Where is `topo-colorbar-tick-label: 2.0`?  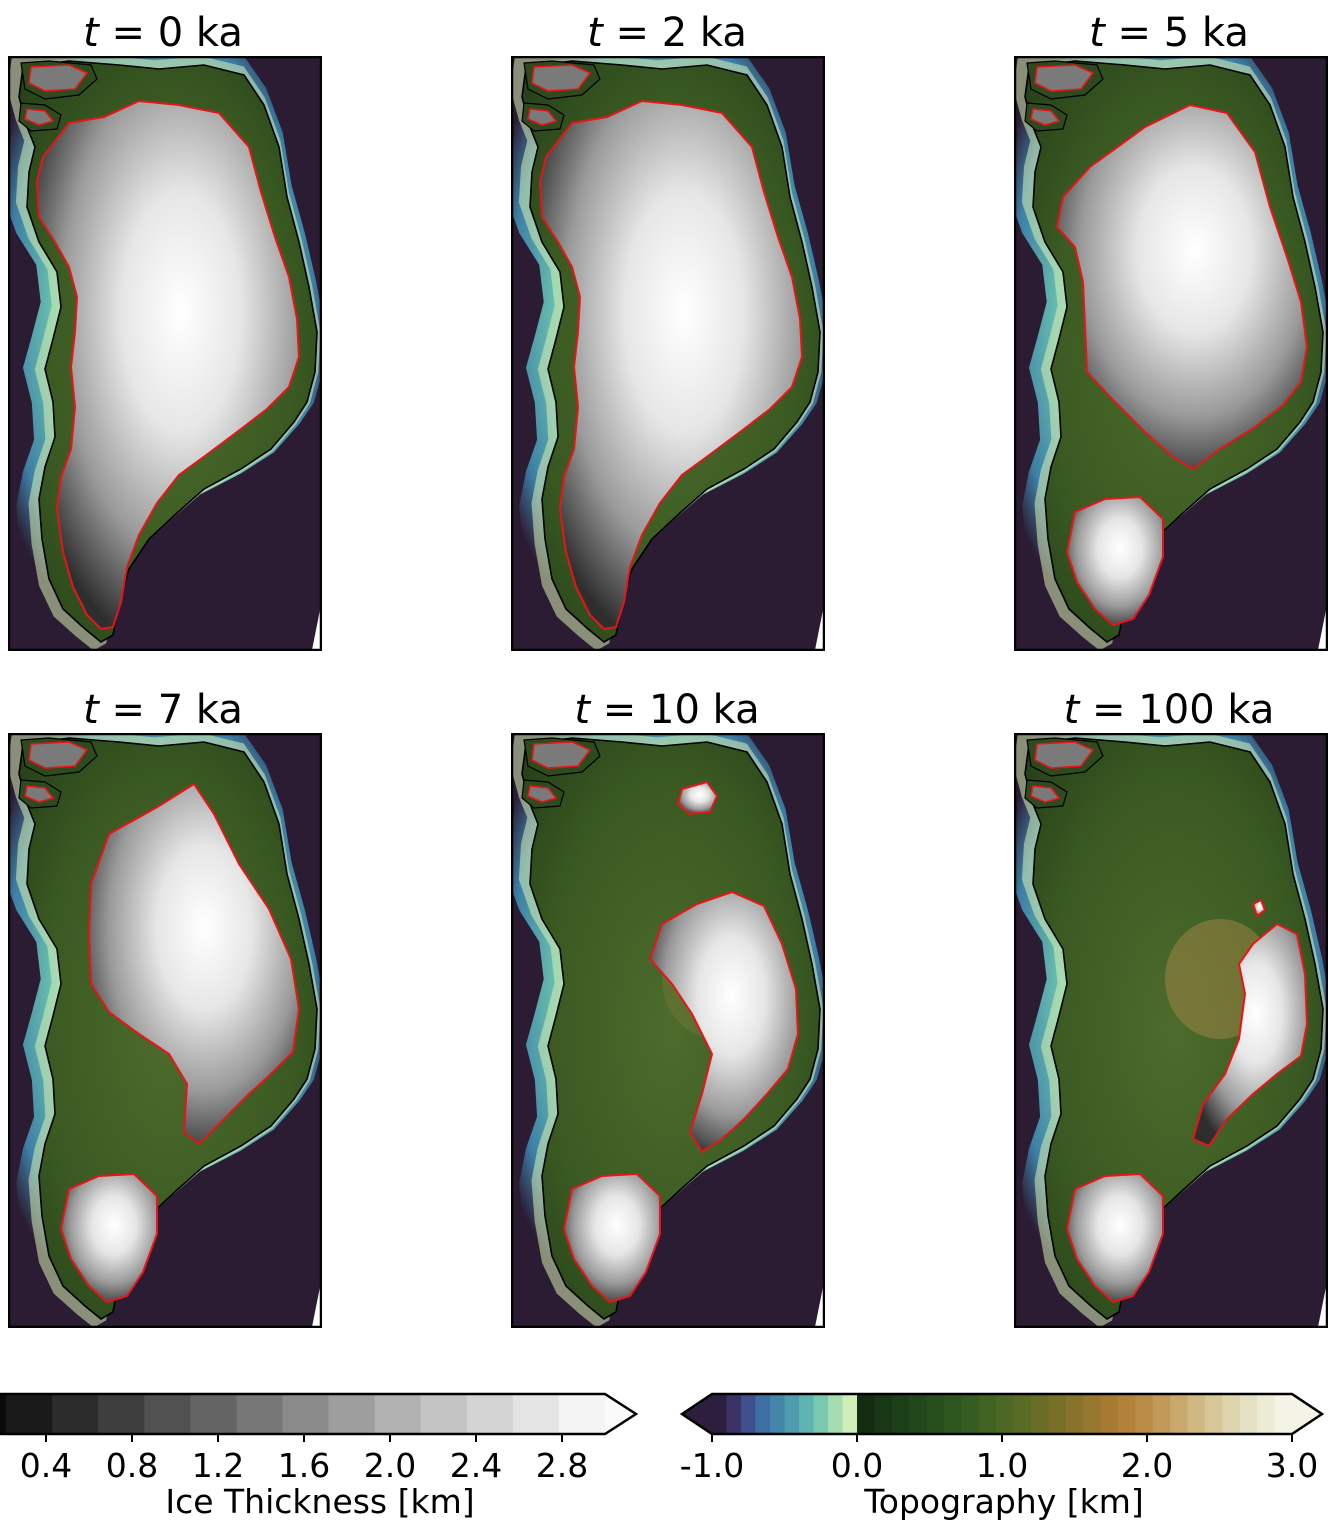
topo-colorbar-tick-label: 2.0 is located at coordinates (1147, 1465).